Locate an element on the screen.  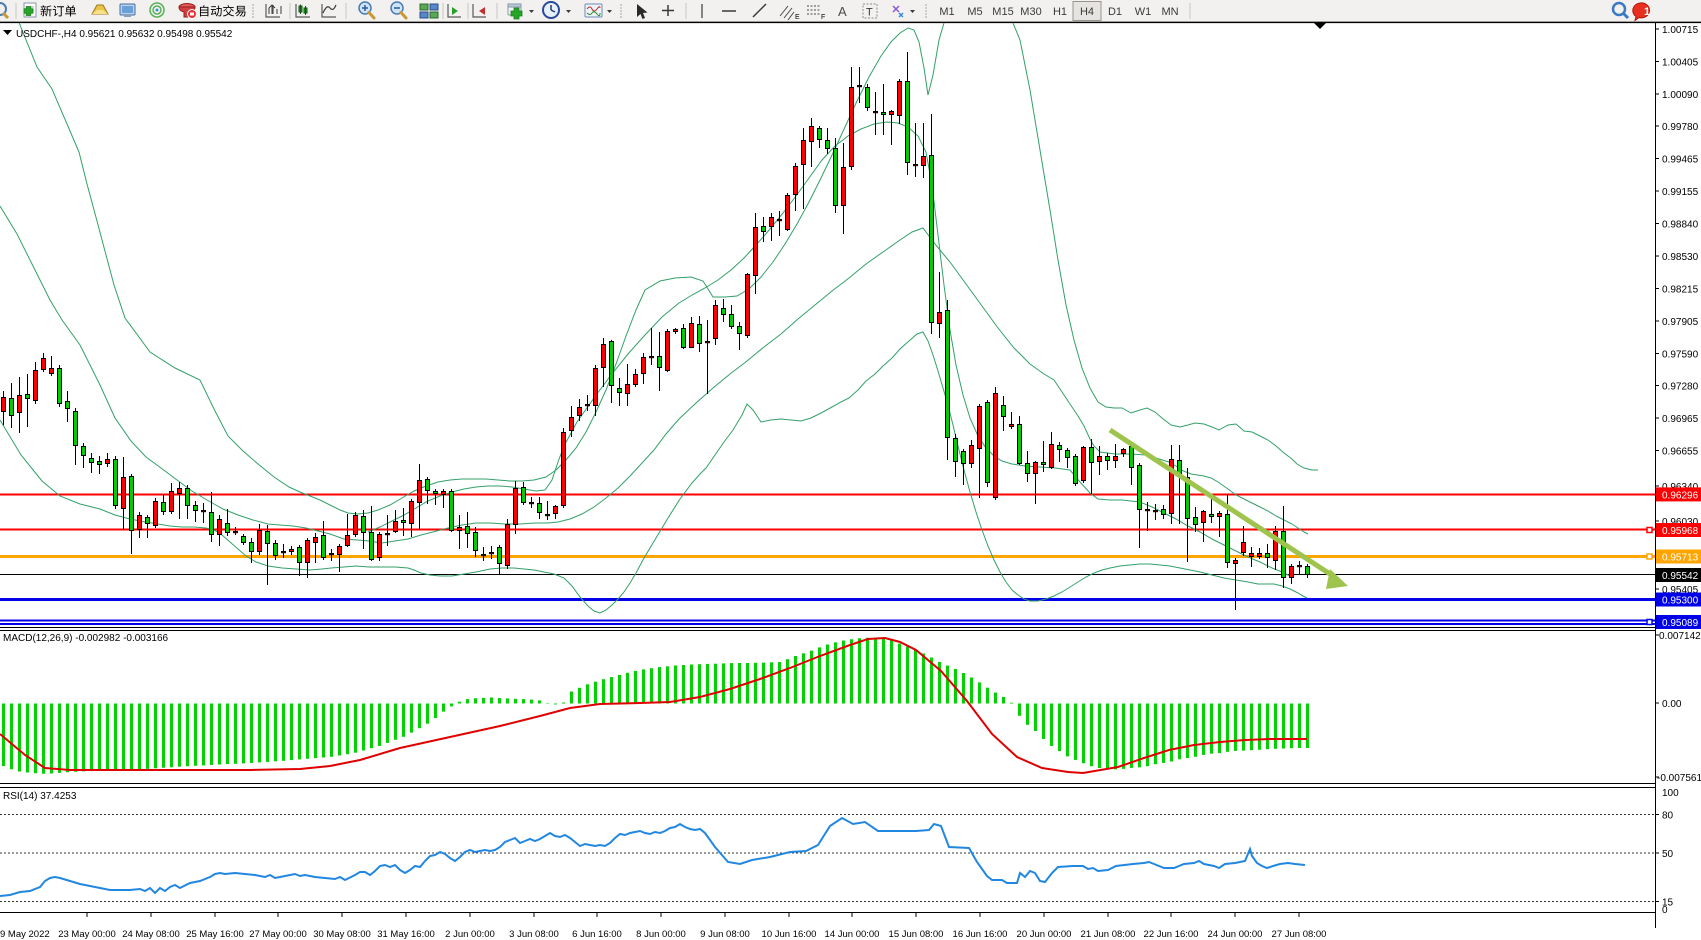
svg-text: 24 Jun 00:00 is located at coordinates (1235, 934).